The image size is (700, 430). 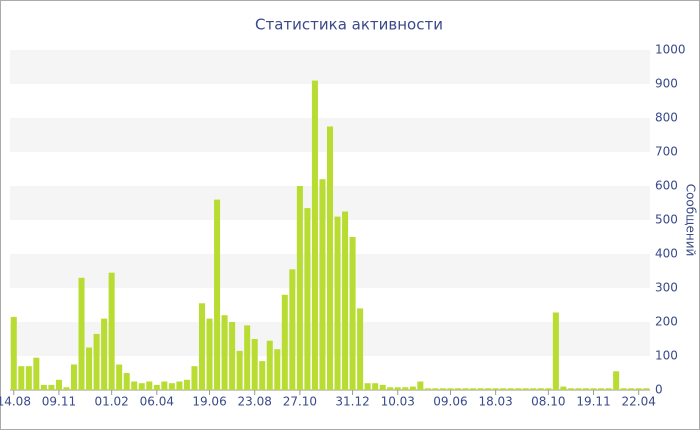 I want to click on y-tick-label: 900, so click(x=666, y=84).